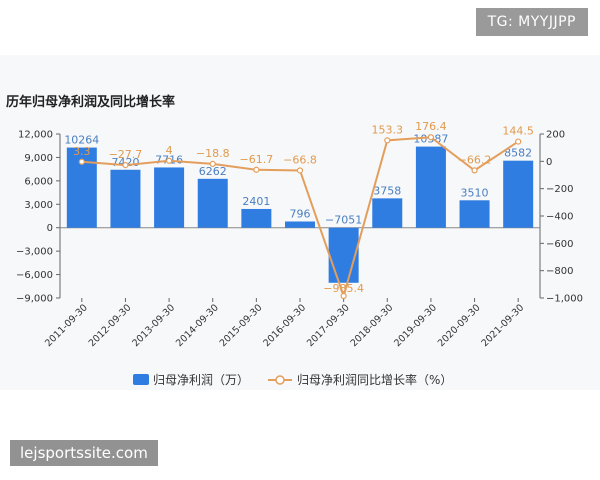 The width and height of the screenshot is (600, 480). Describe the element at coordinates (502, 325) in the screenshot. I see `x-tick-label: 2021-09-30` at that location.